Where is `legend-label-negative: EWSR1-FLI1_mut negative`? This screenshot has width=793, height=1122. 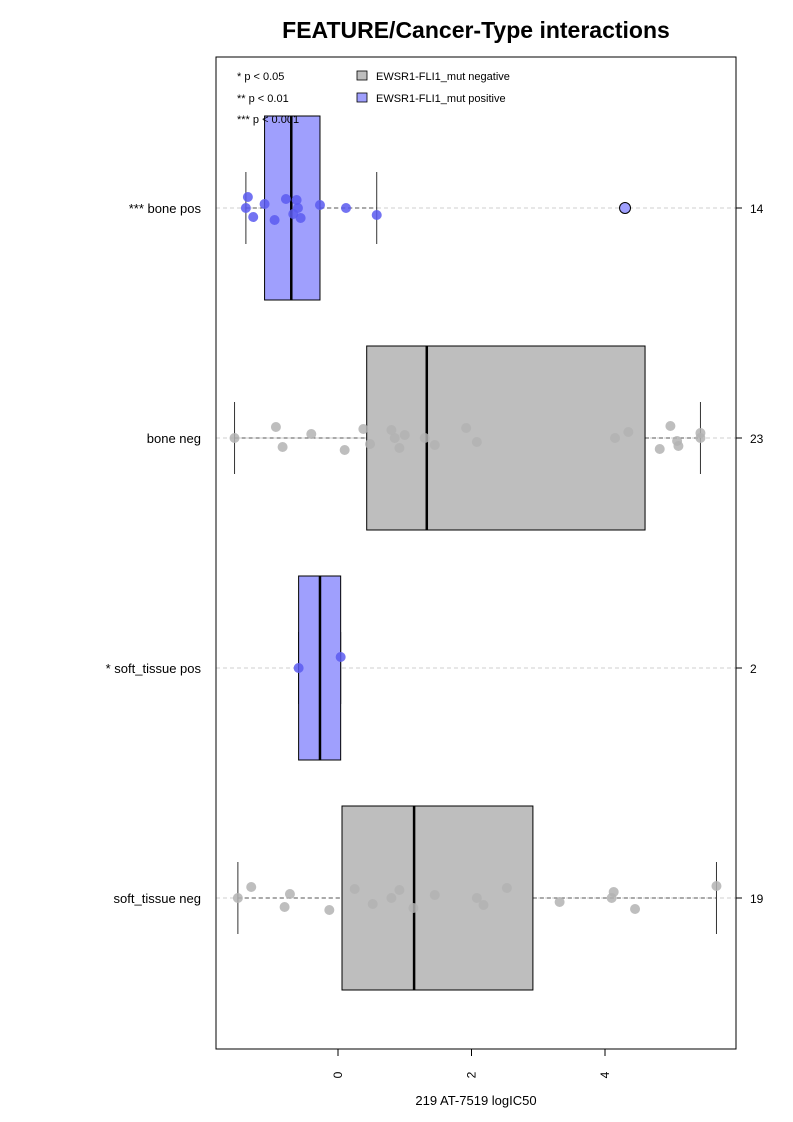
legend-label-negative: EWSR1-FLI1_mut negative is located at coordinates (443, 77).